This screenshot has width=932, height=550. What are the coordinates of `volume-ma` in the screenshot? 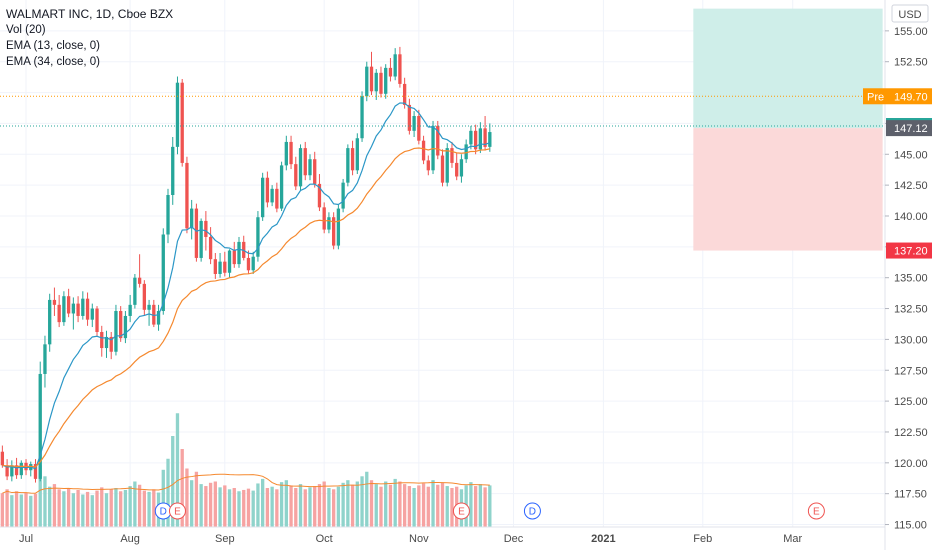 It's located at (246, 483).